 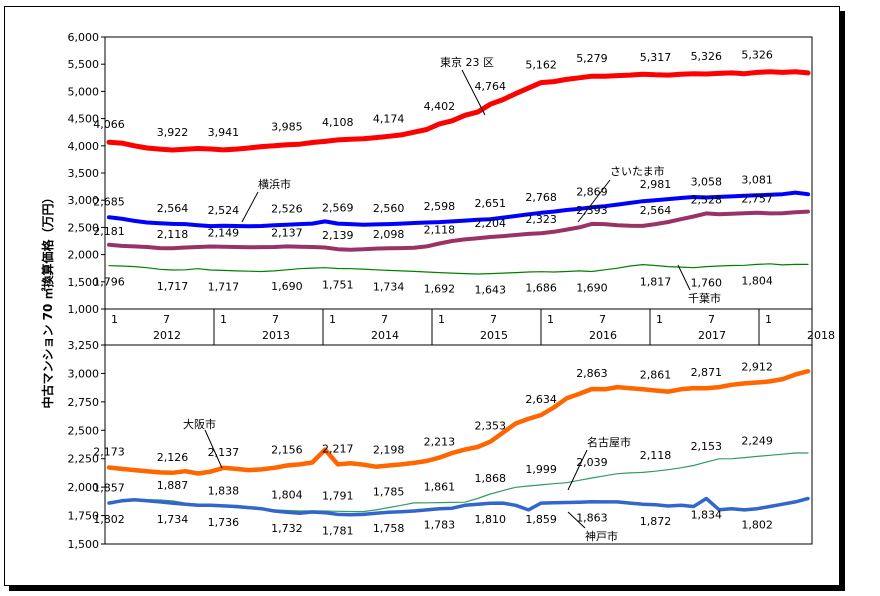 I want to click on data-label: 2,757, so click(x=757, y=199).